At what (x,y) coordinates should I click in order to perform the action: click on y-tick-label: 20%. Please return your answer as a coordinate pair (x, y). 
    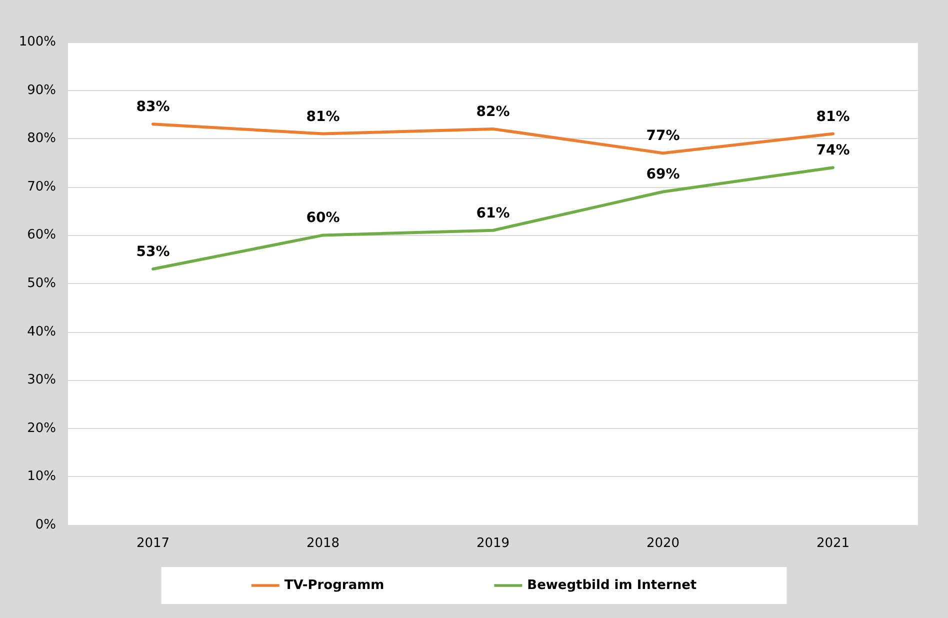
    Looking at the image, I should click on (41, 428).